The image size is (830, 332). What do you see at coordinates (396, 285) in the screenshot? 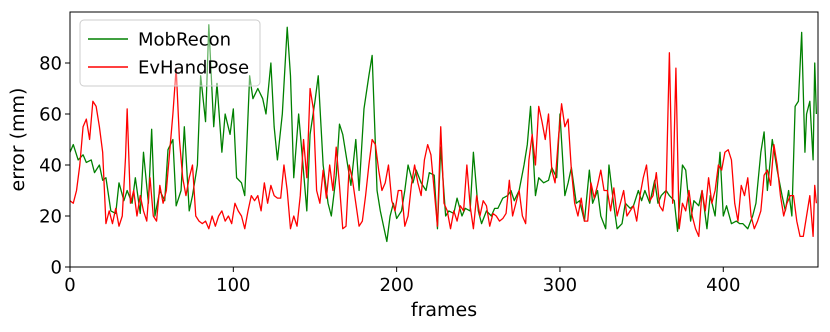
I see `x-tick-label: 200` at bounding box center [396, 285].